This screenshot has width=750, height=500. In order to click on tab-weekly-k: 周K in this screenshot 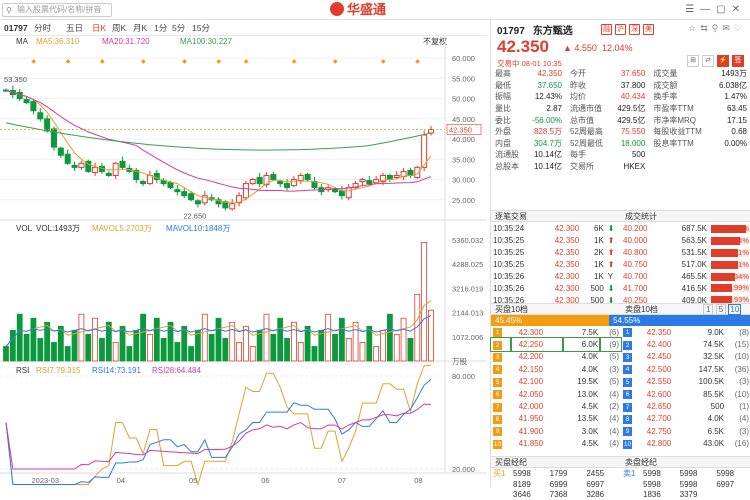, I will do `click(119, 28)`.